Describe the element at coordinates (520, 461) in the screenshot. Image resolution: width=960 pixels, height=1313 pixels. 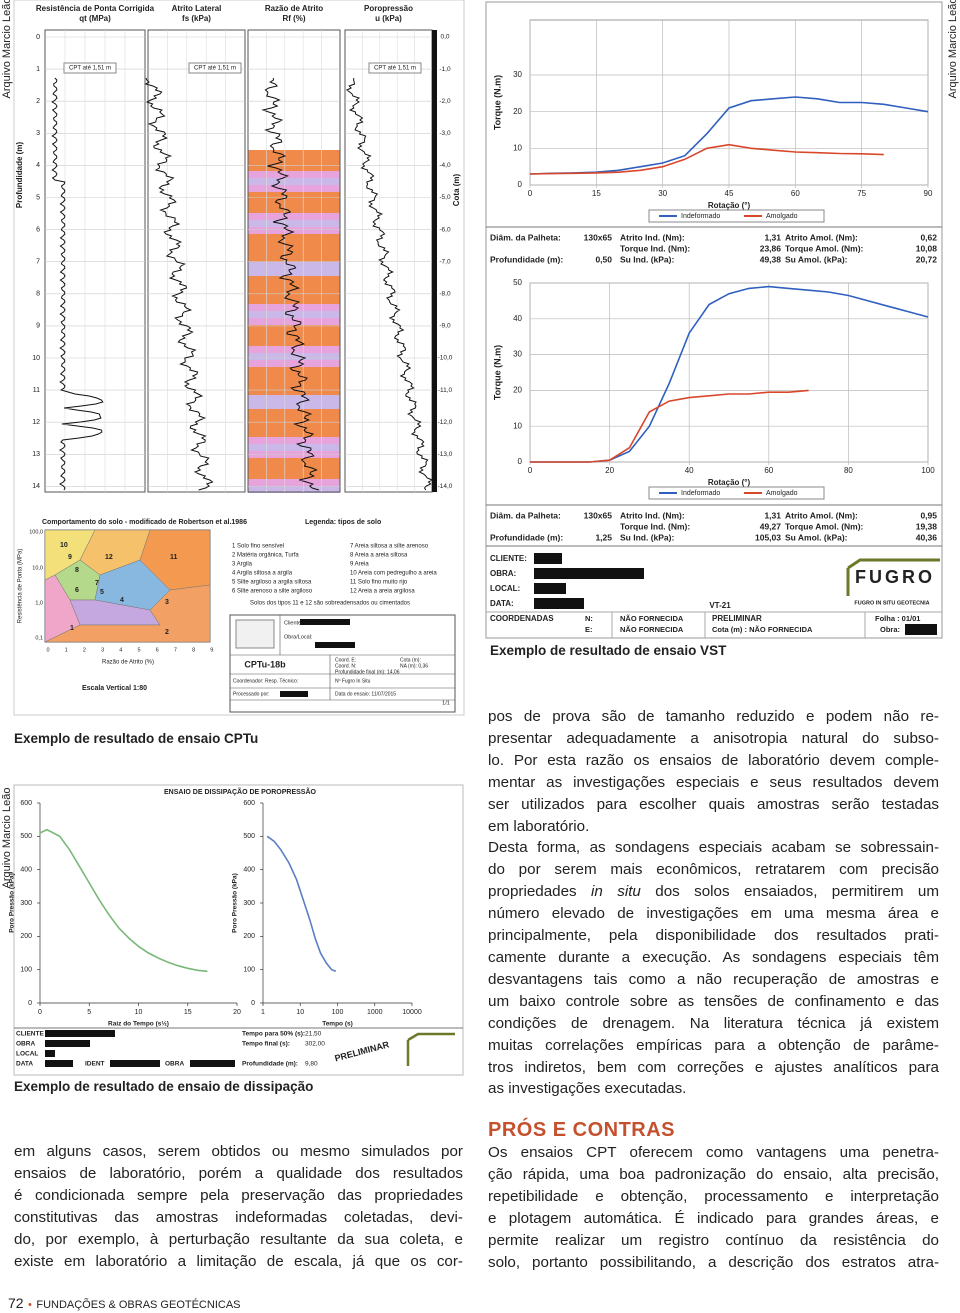
I see `y-tick-label: 0` at that location.